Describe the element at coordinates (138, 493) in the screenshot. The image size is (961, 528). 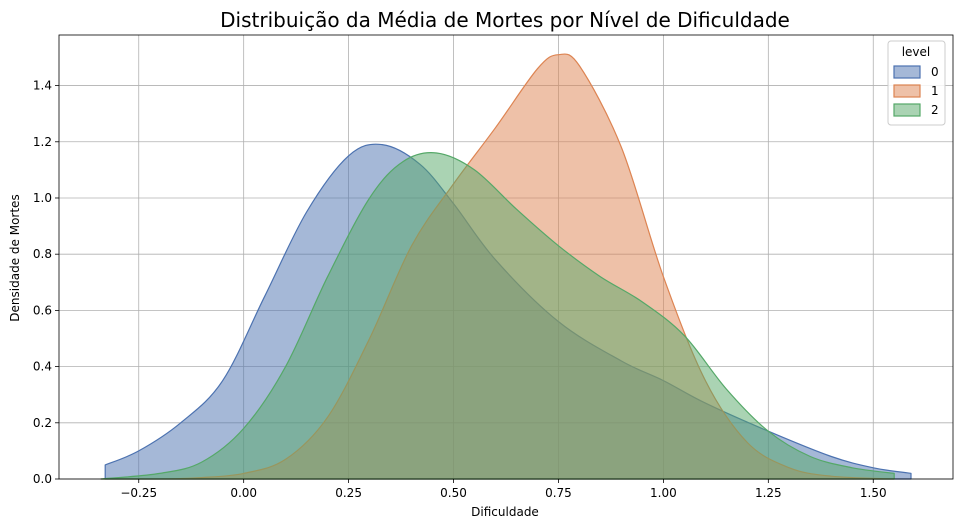
I see `x-tick-label: −0.25` at that location.